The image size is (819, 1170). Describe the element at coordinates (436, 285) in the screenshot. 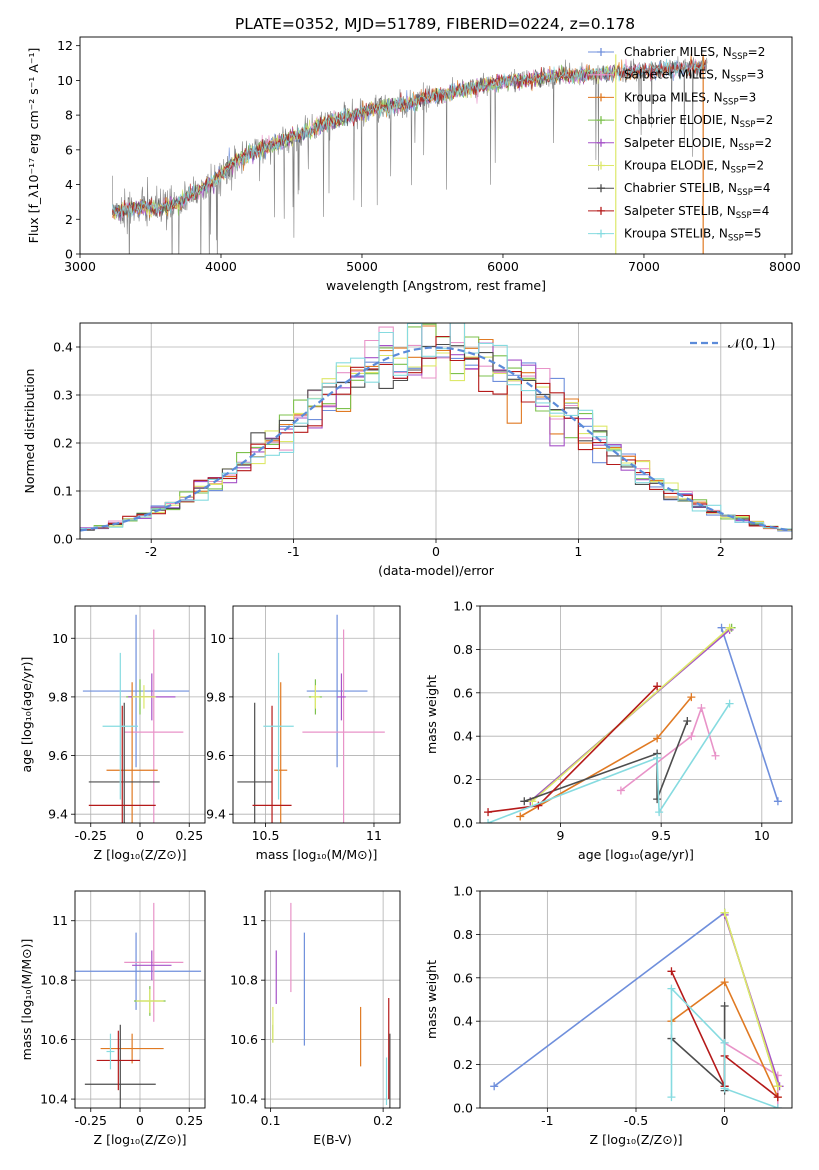

I see `x-axis-label: wavelength [Angstrom, rest frame]` at that location.